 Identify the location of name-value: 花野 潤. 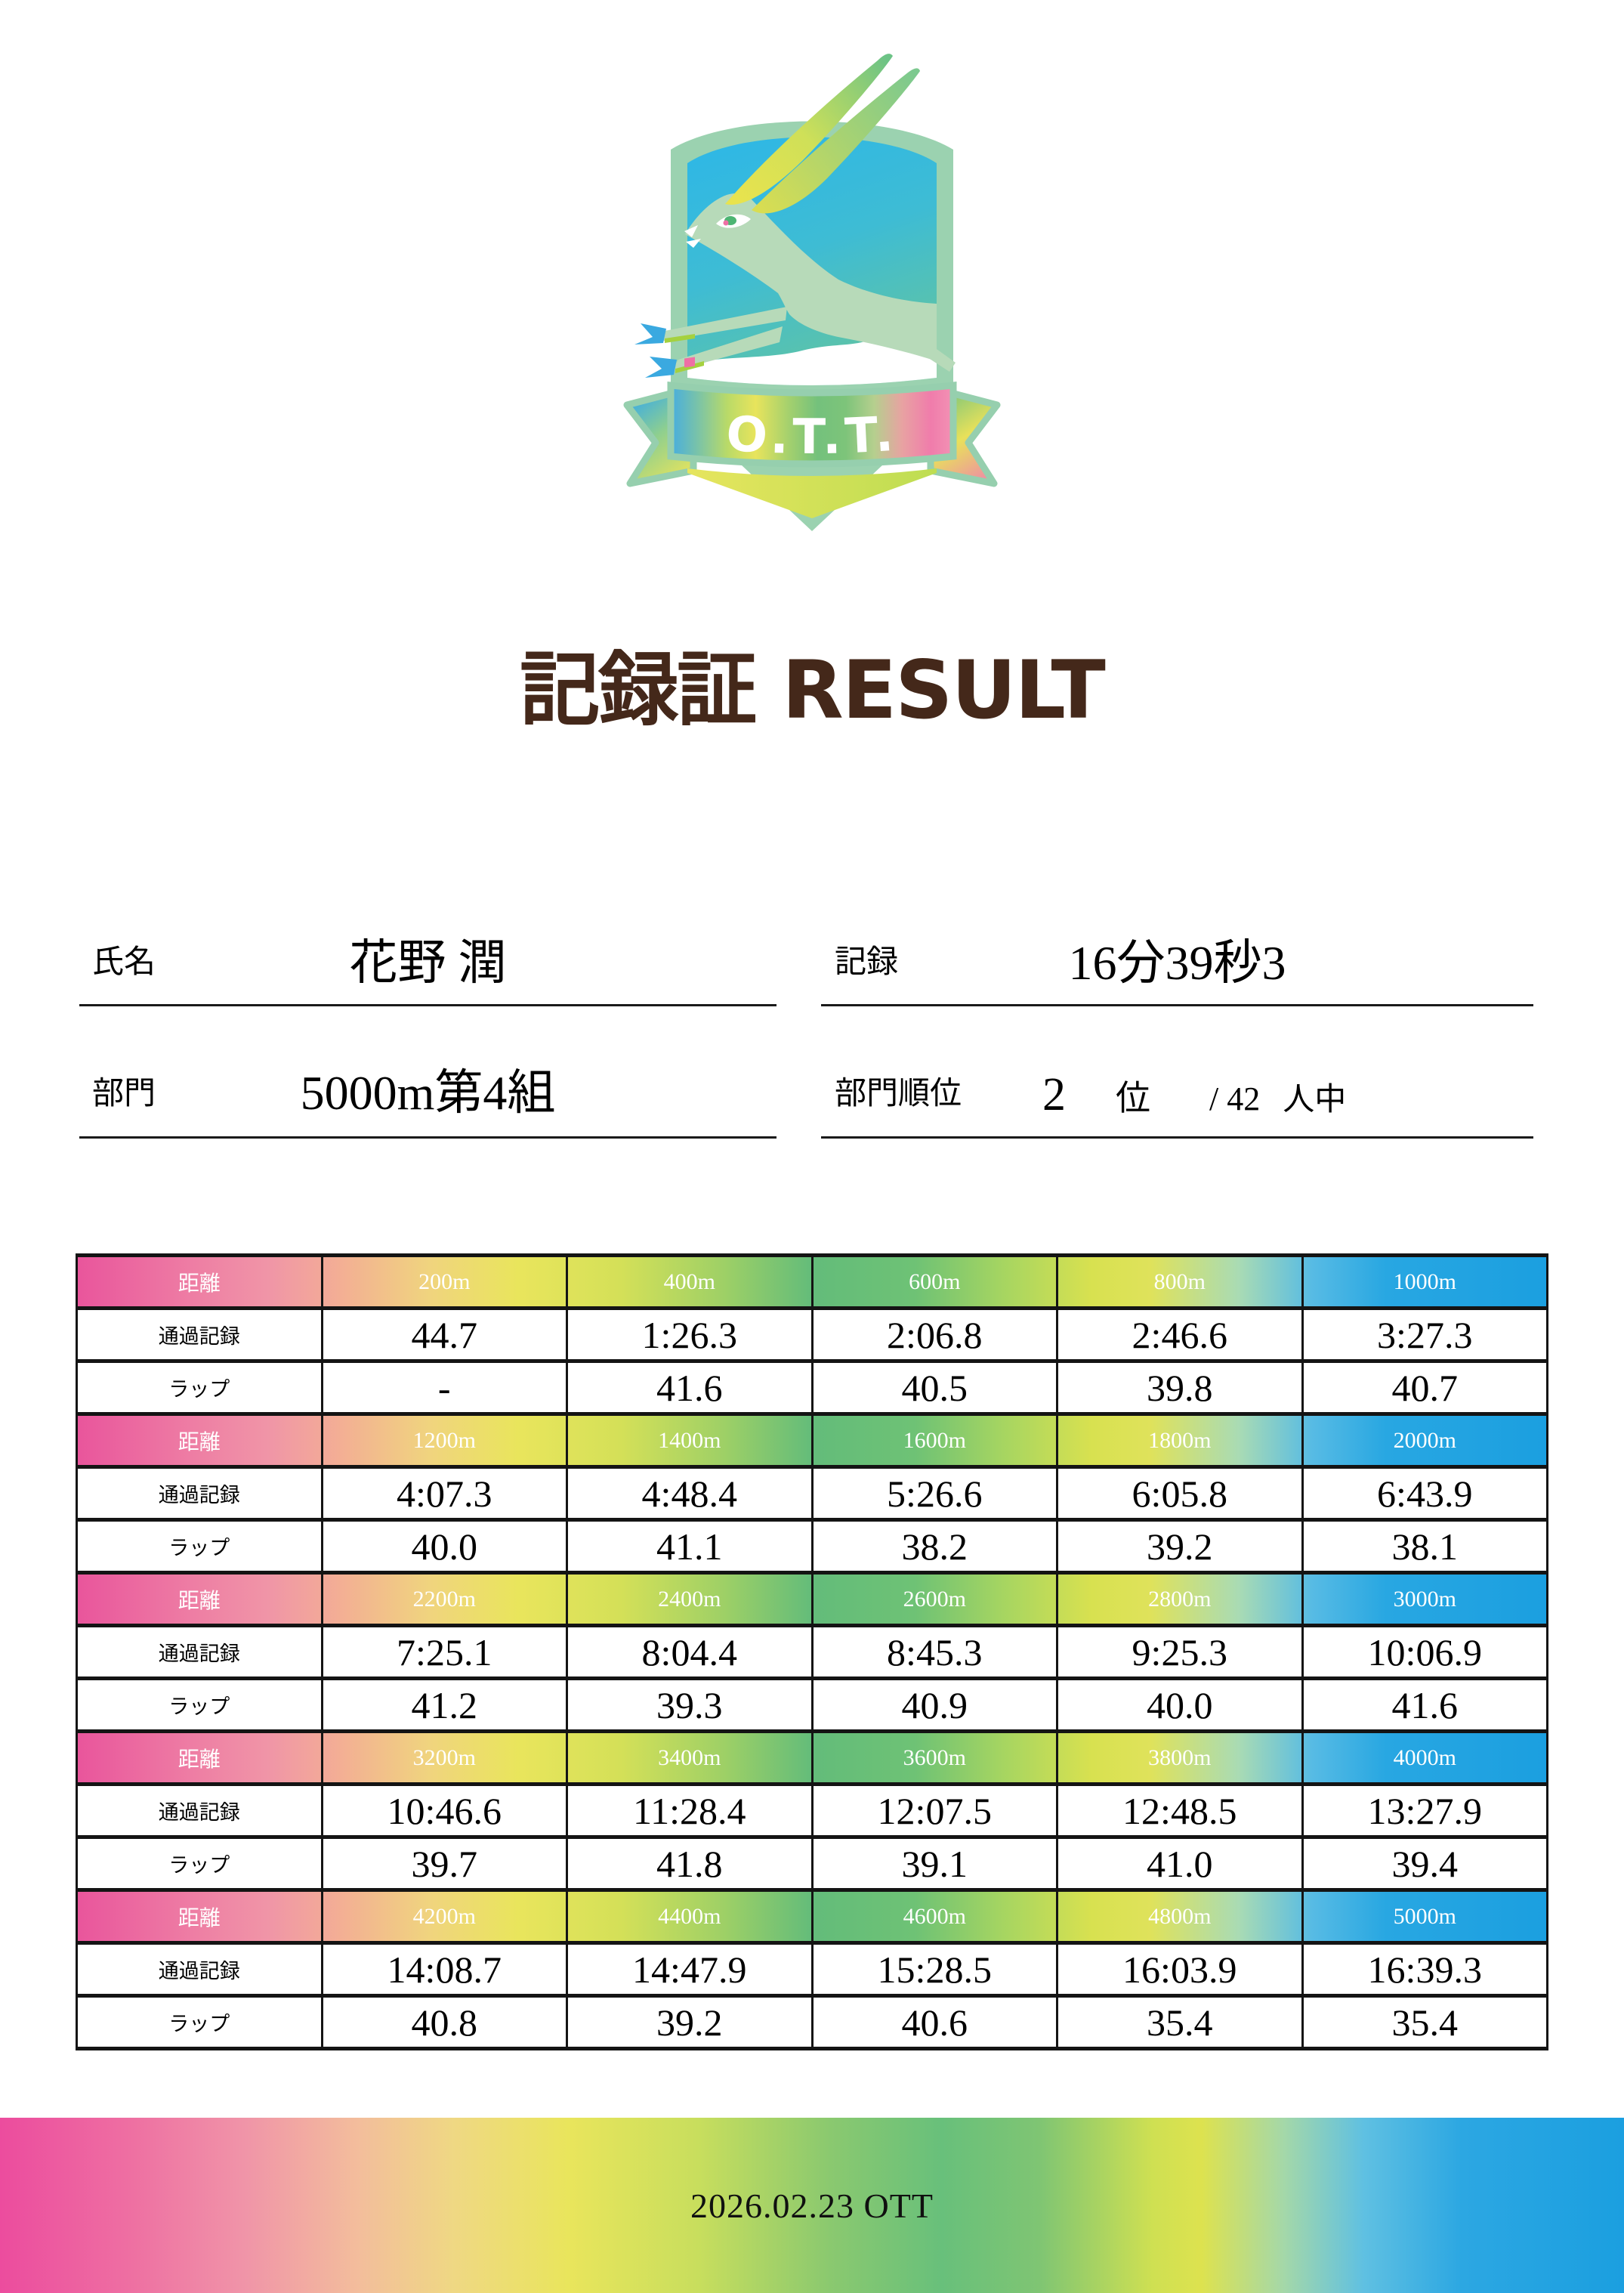
(428, 963).